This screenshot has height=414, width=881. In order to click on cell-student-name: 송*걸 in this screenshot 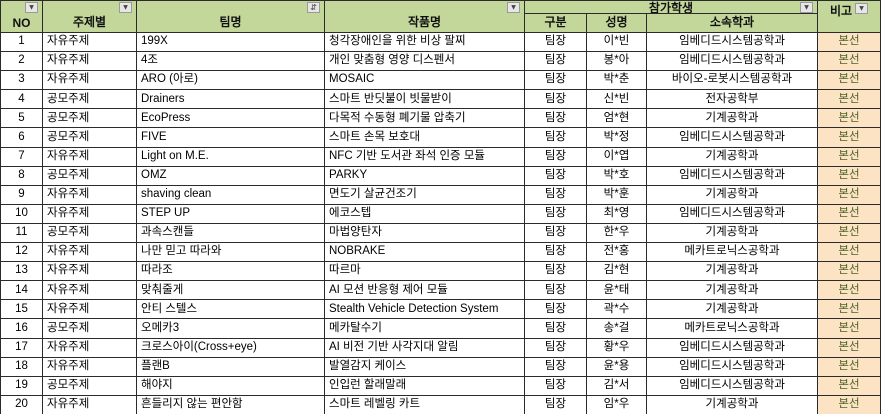, I will do `click(617, 329)`.